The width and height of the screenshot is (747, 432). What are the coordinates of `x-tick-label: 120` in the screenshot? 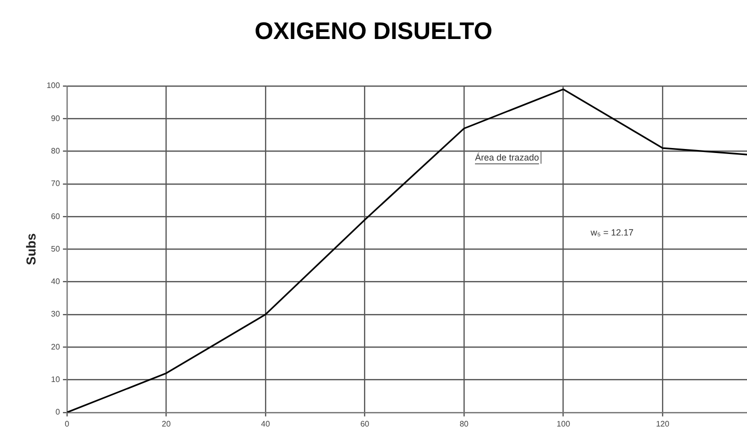 It's located at (663, 423).